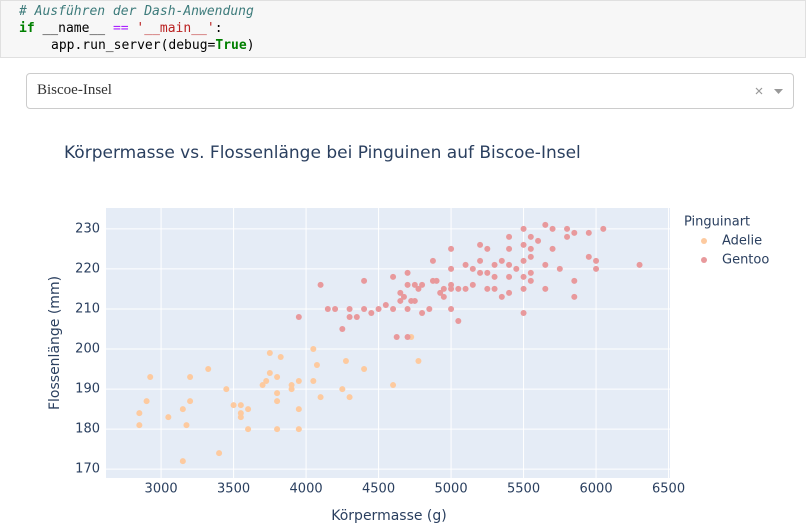 Image resolution: width=810 pixels, height=532 pixels. I want to click on y-tick-label: 180, so click(87, 429).